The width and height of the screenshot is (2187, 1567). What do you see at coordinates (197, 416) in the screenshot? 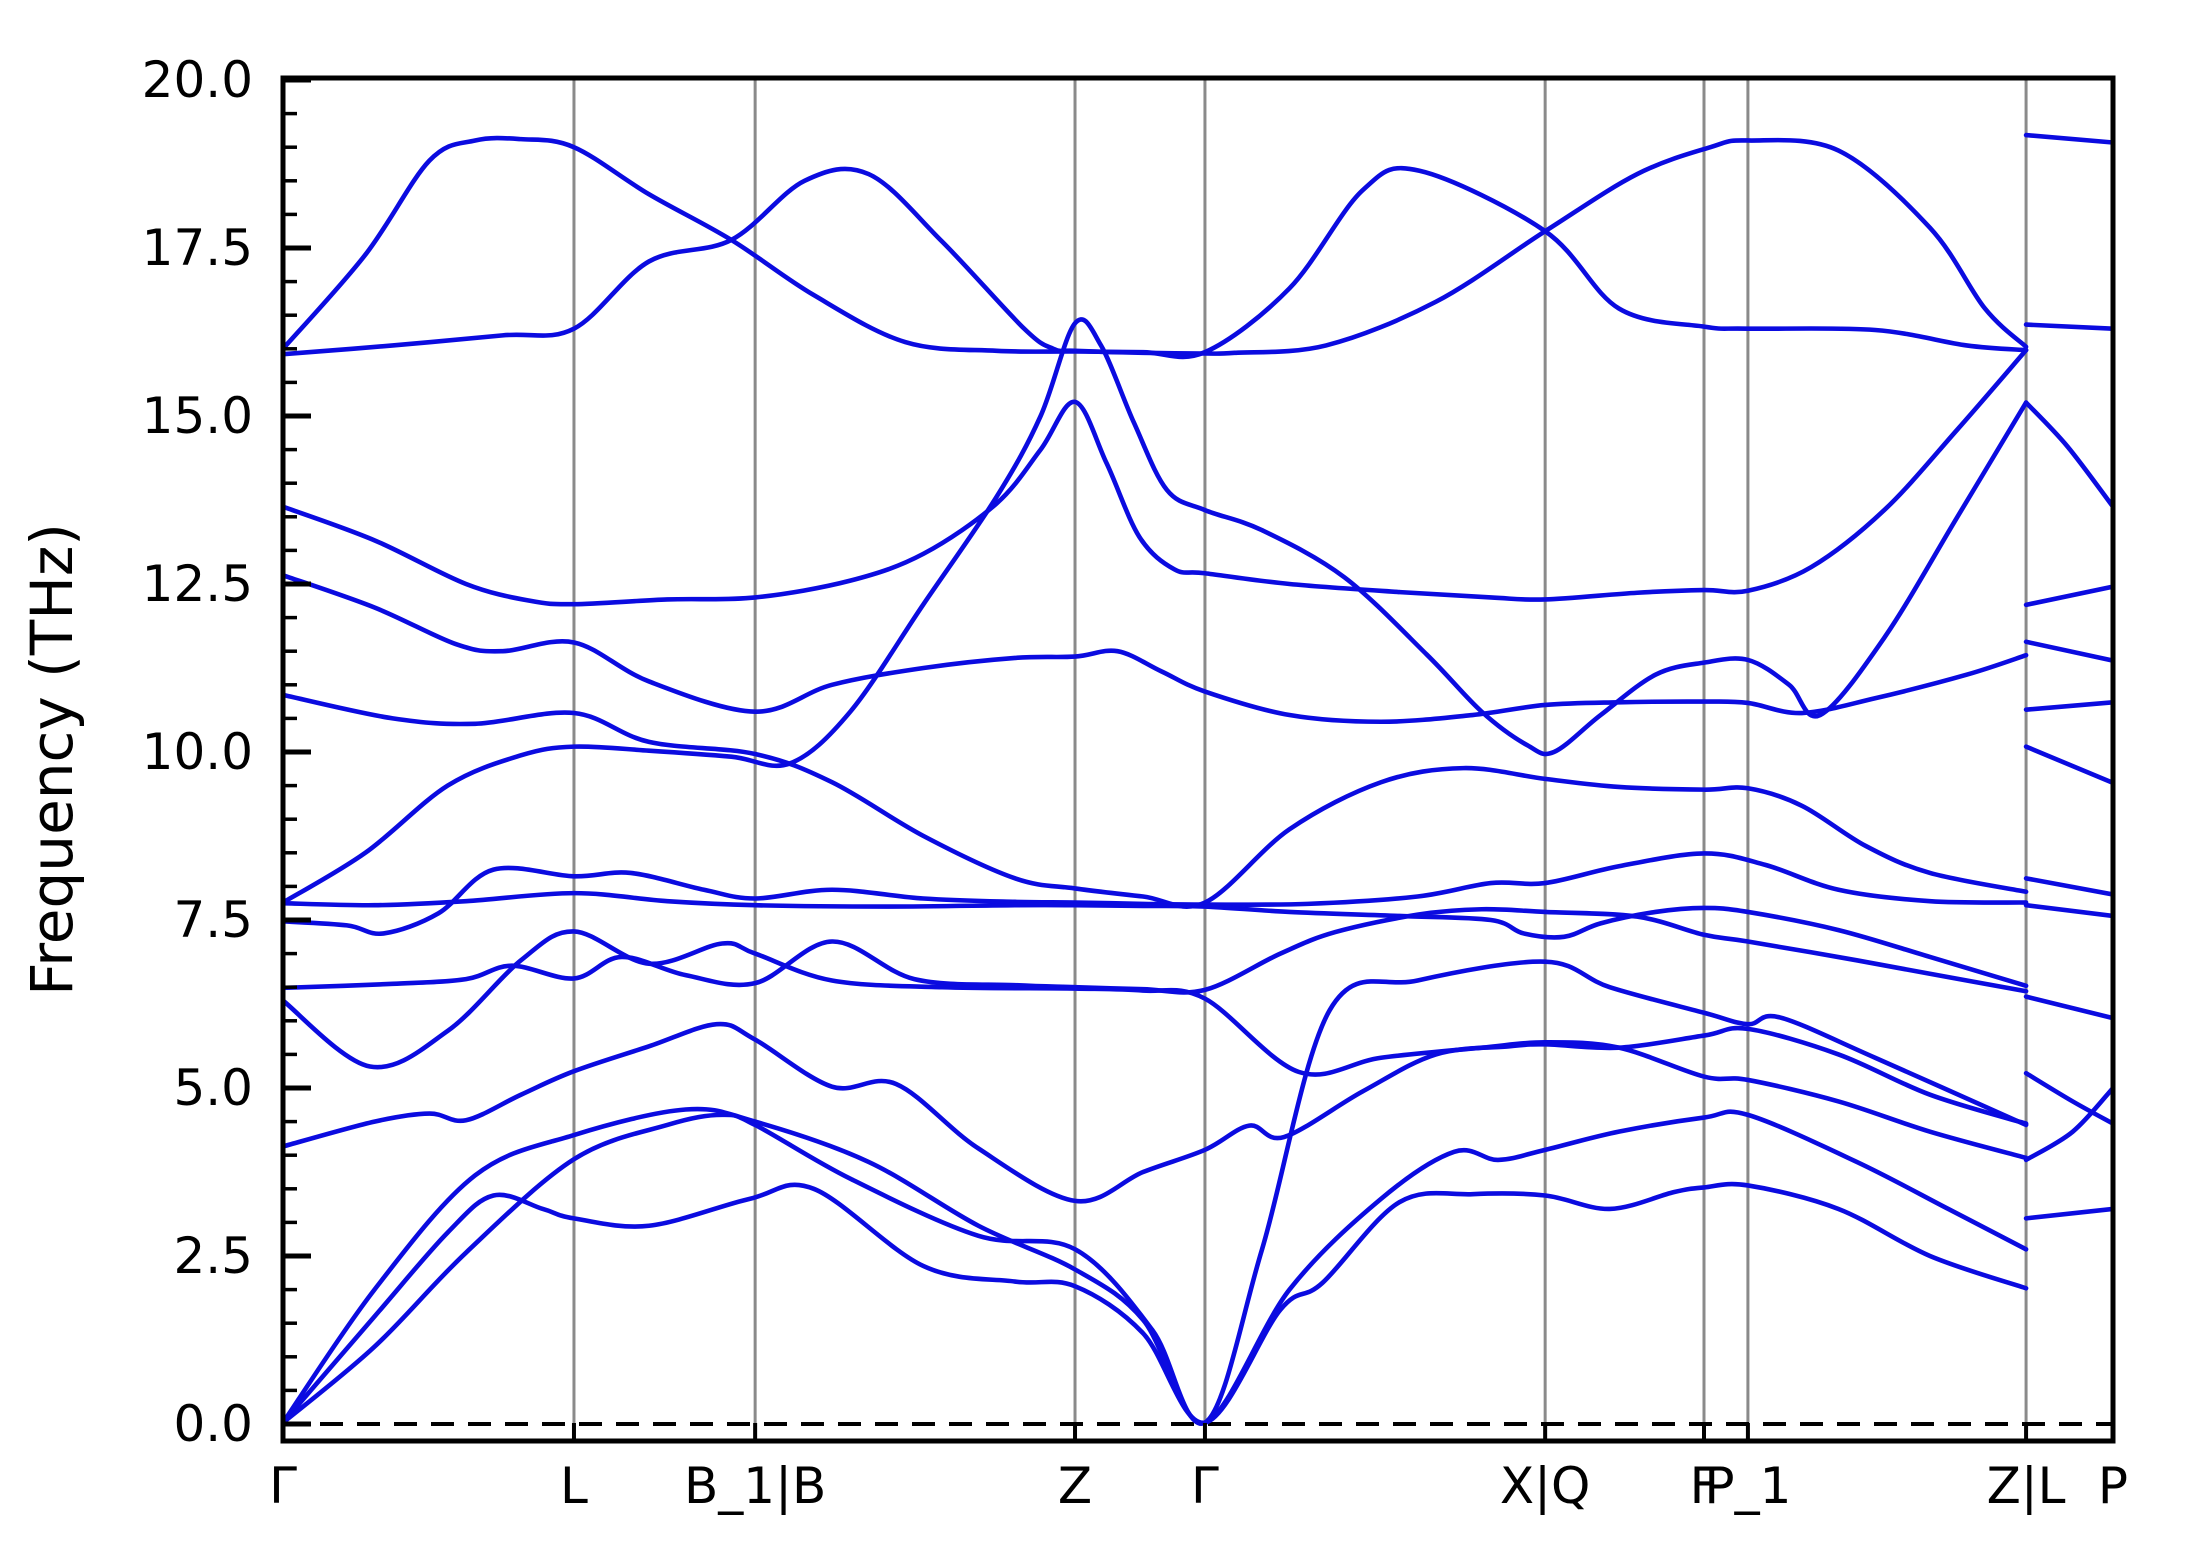
I see `y-tick-label: 15.0` at bounding box center [197, 416].